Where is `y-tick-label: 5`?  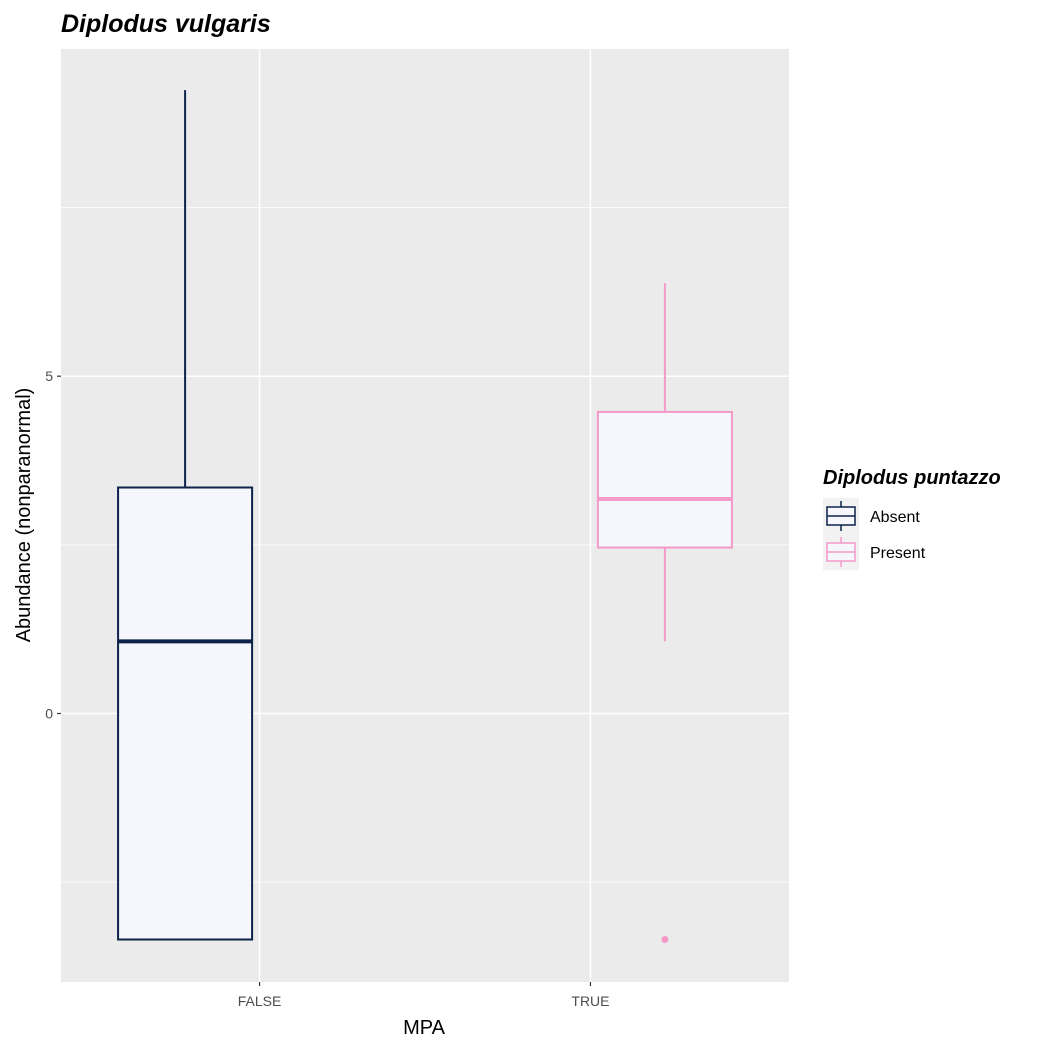 y-tick-label: 5 is located at coordinates (49, 376).